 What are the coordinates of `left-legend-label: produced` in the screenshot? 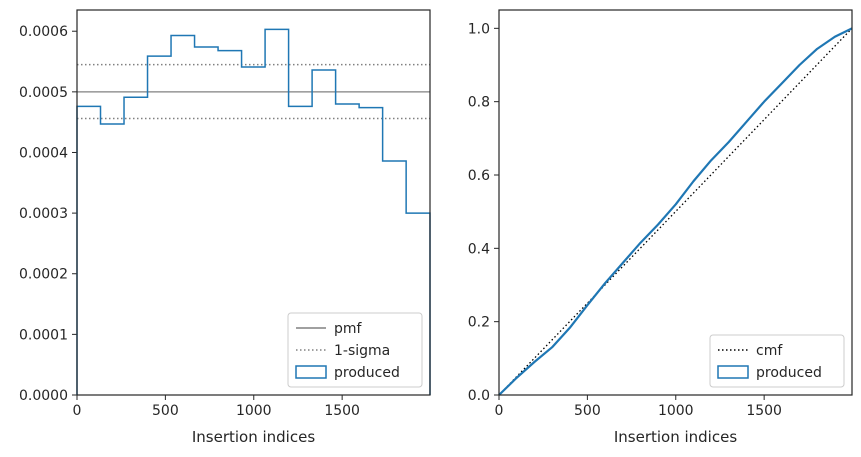 It's located at (367, 373).